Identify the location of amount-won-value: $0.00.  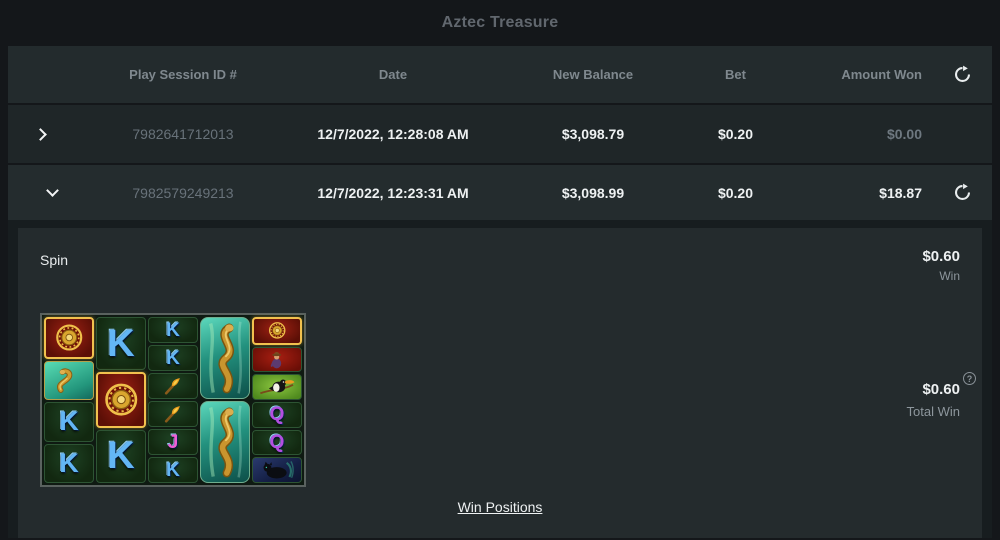
(904, 134).